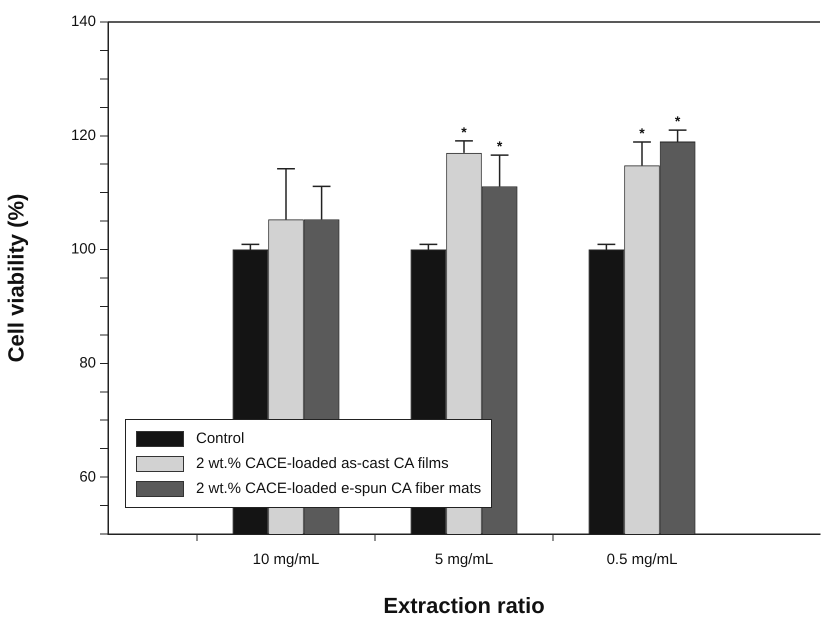  What do you see at coordinates (15, 278) in the screenshot?
I see `y-axis-title: Cell viability (%)` at bounding box center [15, 278].